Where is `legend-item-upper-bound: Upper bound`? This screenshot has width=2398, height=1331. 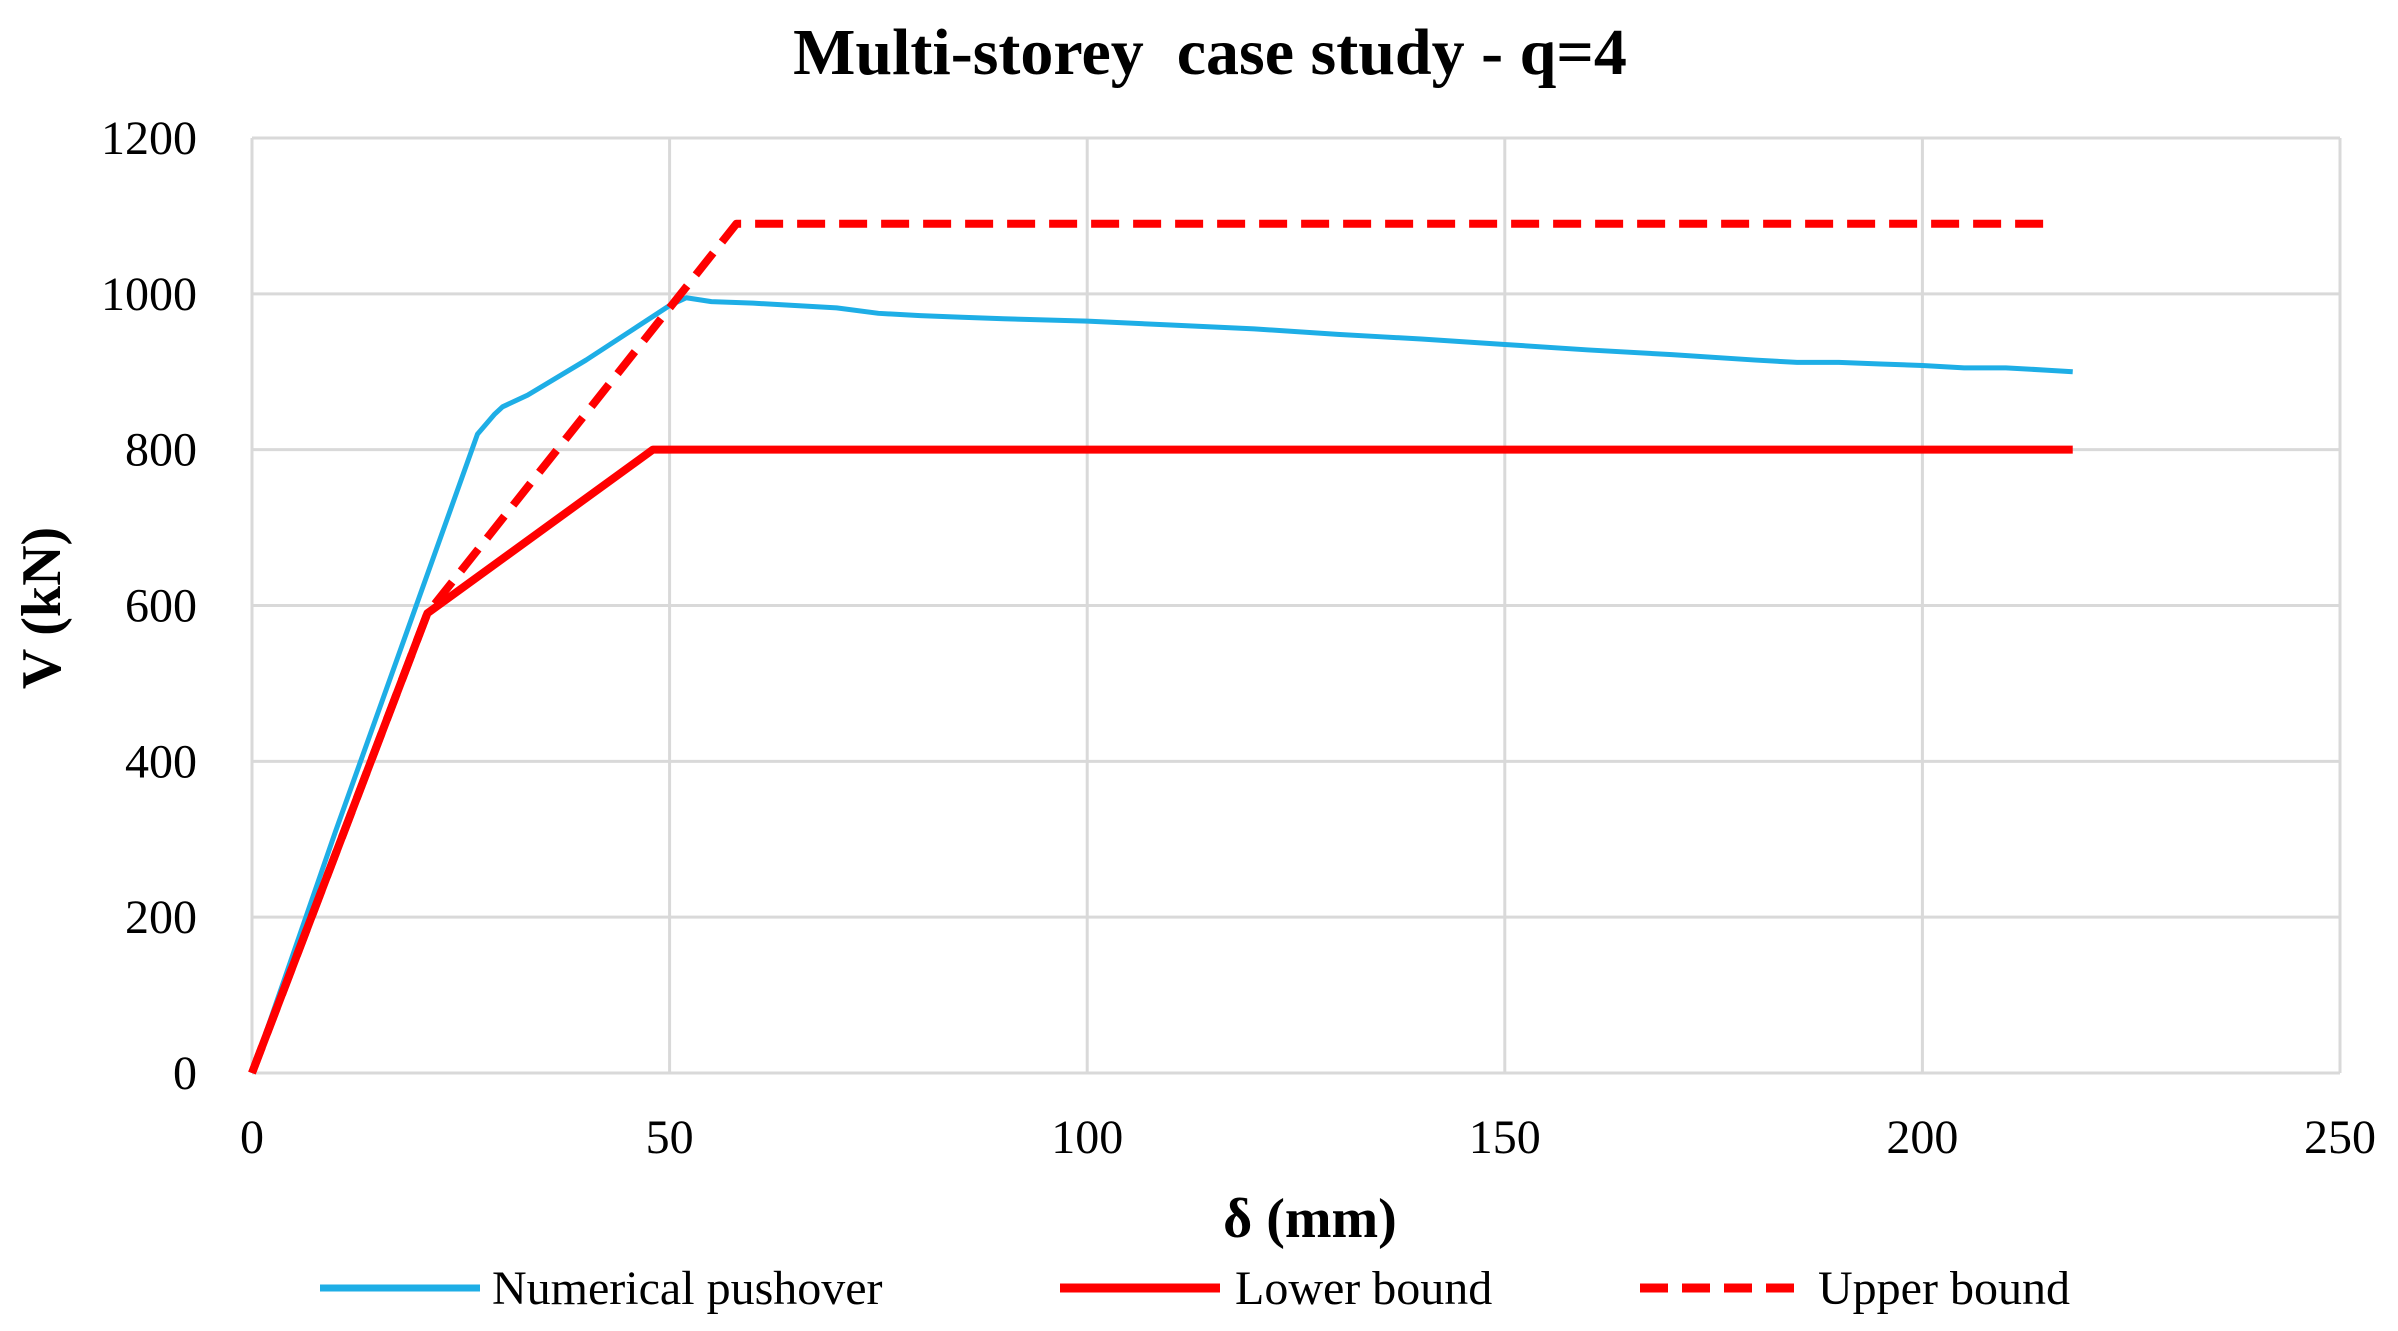
legend-item-upper-bound: Upper bound is located at coordinates (1855, 1288).